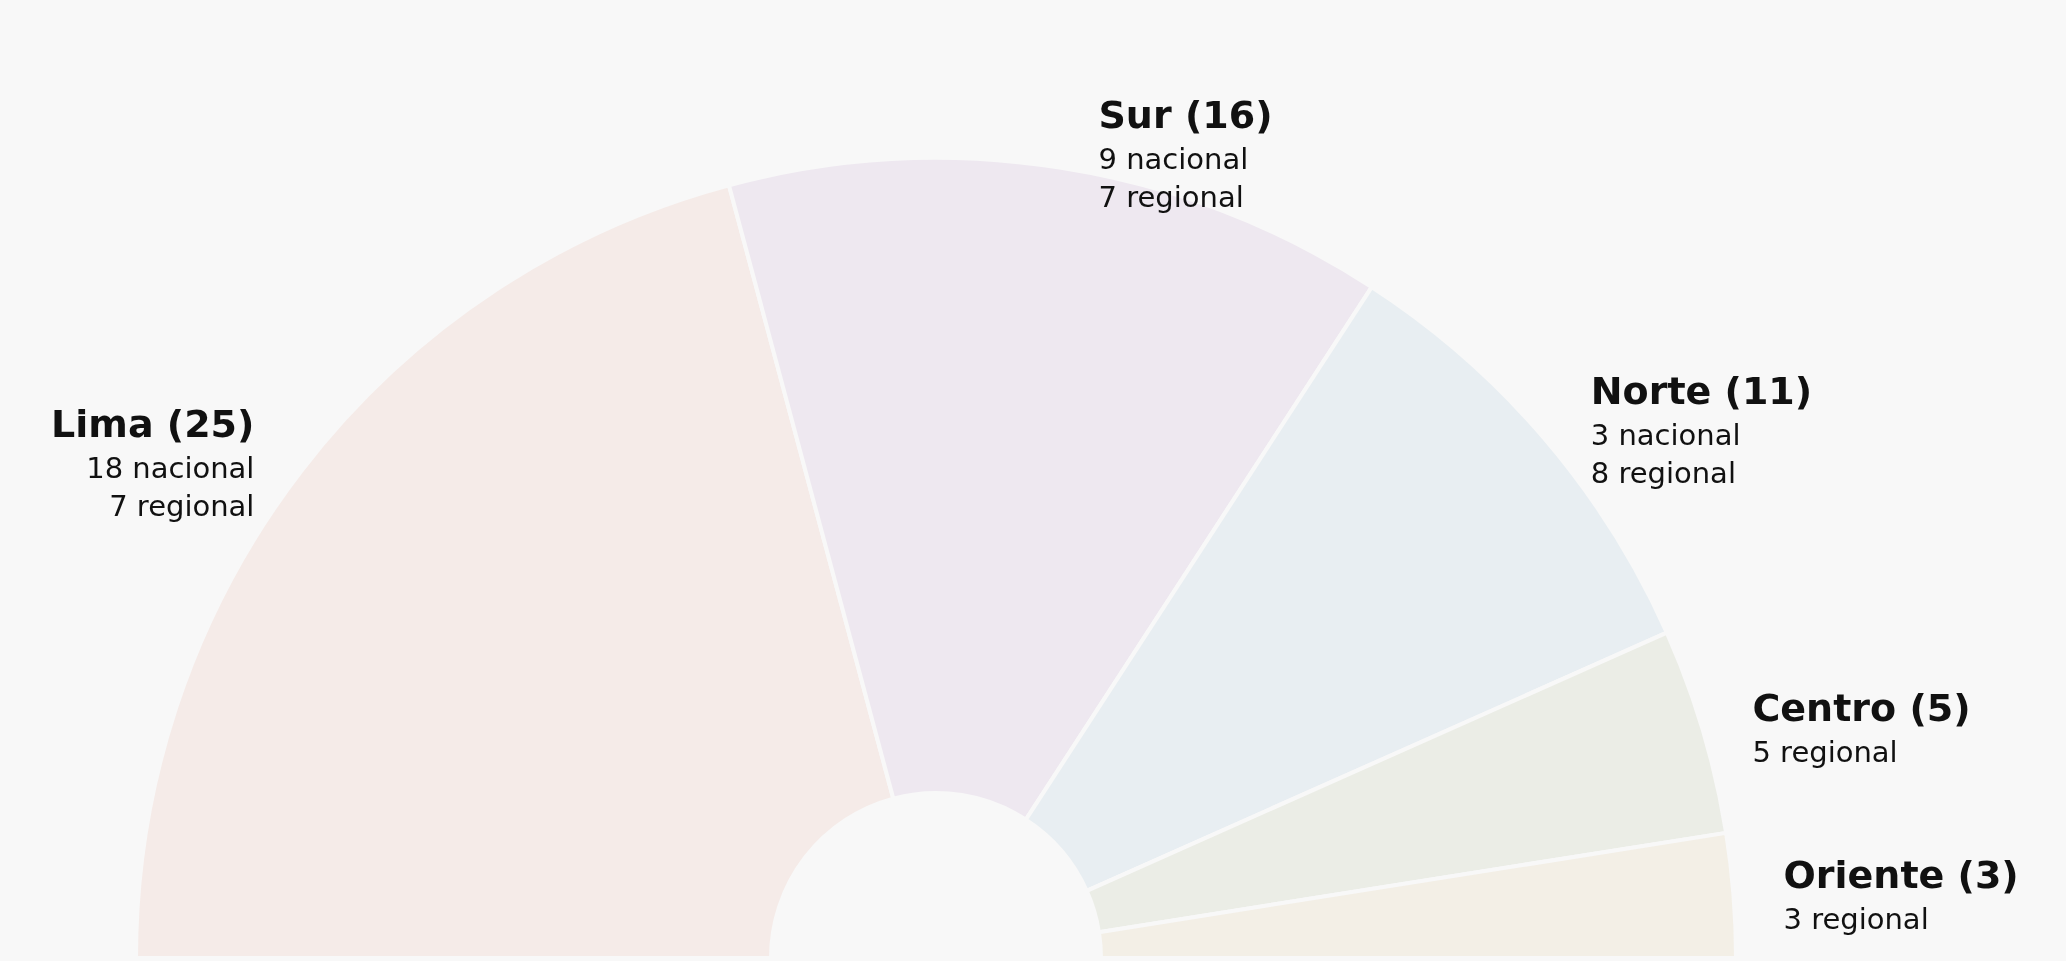  What do you see at coordinates (153, 423) in the screenshot?
I see `slice-label: Lima (25)` at bounding box center [153, 423].